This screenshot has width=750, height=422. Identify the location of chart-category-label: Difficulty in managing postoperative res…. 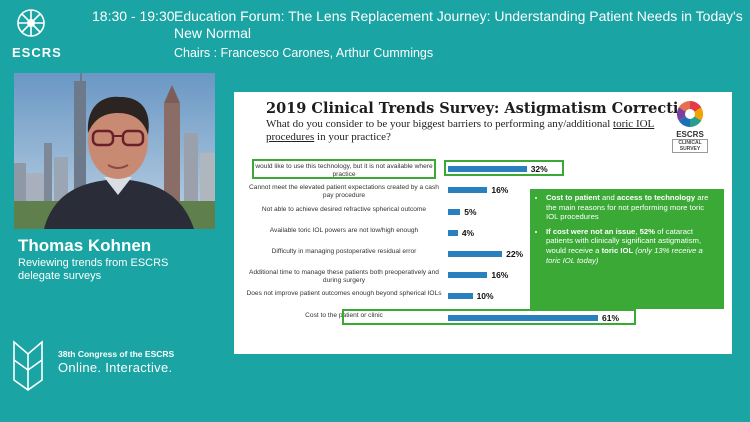
(344, 251).